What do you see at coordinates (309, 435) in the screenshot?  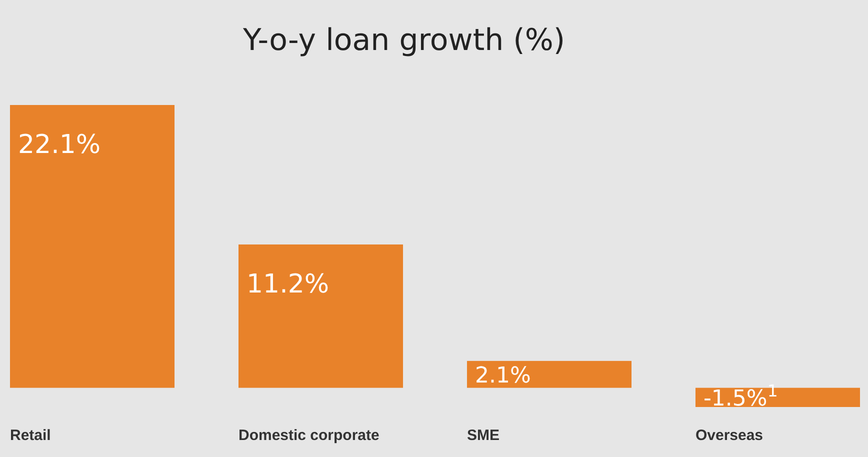 I see `x-tick-label: Domestic corporate` at bounding box center [309, 435].